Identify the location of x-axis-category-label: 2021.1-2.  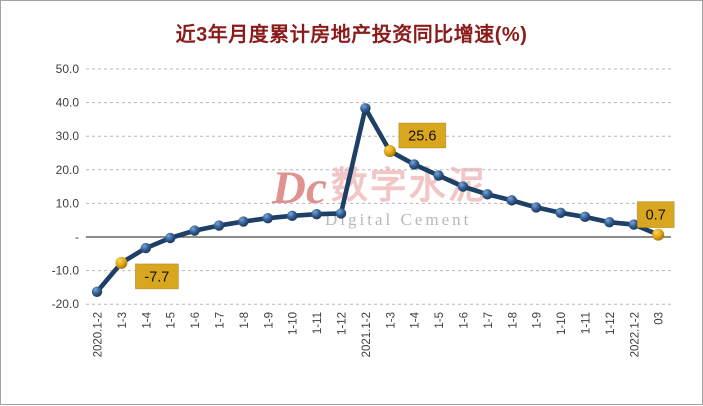
(367, 334).